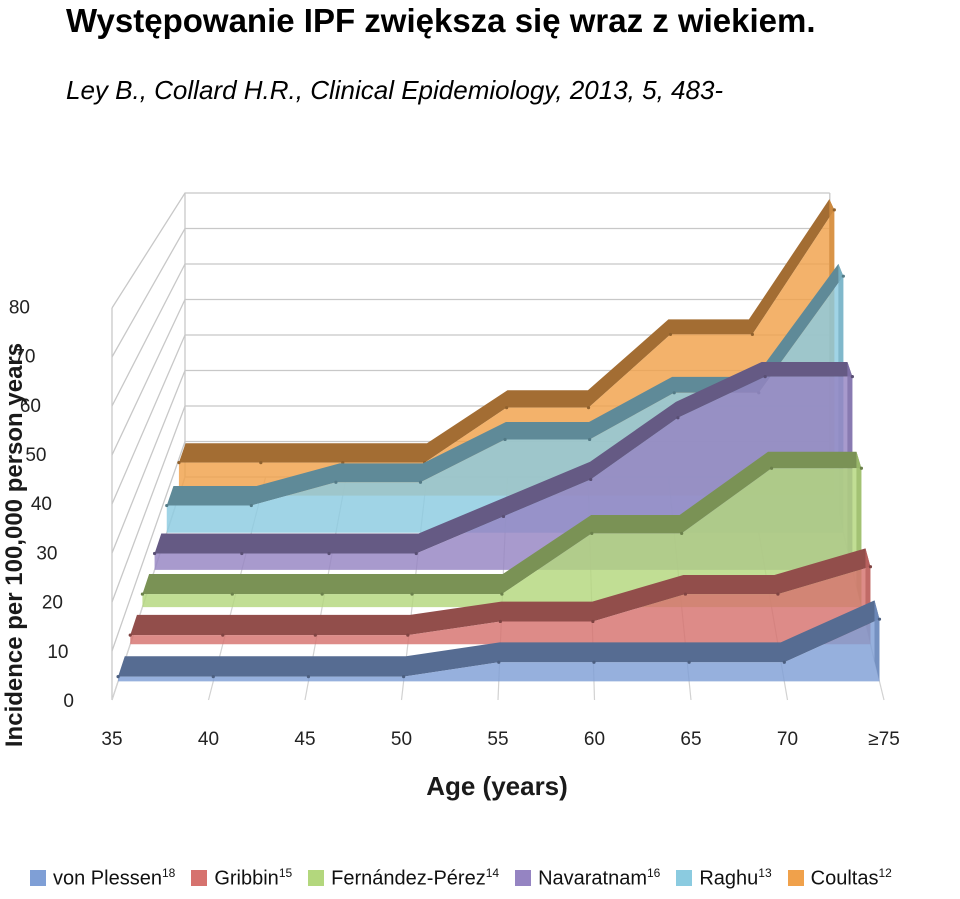  I want to click on legend-item: Navaratnam16, so click(587, 878).